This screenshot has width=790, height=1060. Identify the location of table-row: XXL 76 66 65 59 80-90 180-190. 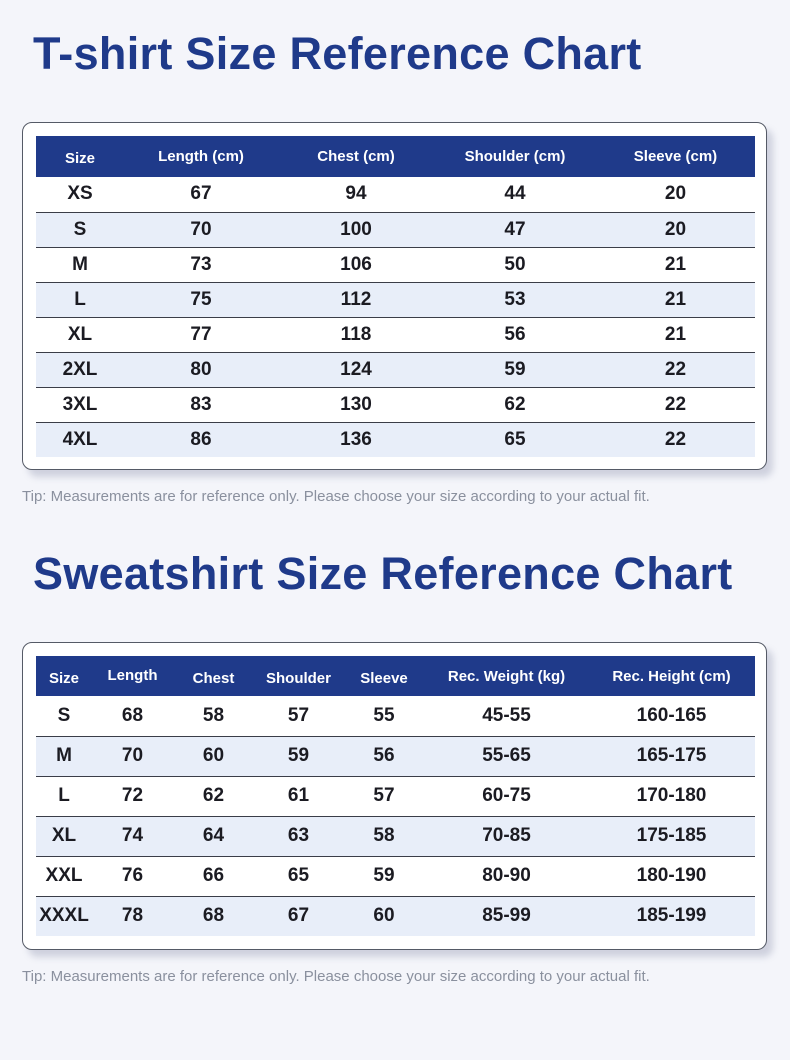
(395, 875).